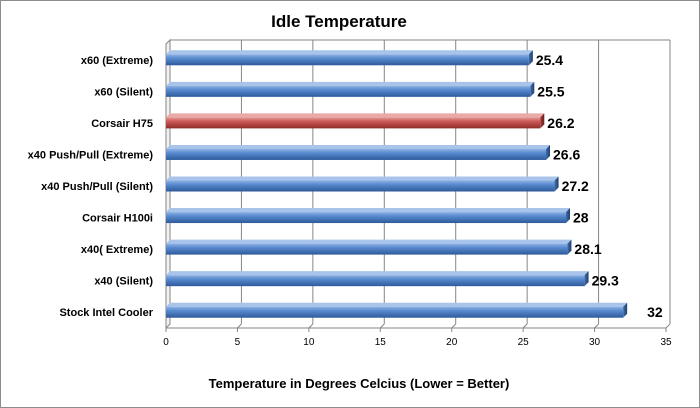  I want to click on category-label: x40 Push/Pull (Extreme), so click(91, 155).